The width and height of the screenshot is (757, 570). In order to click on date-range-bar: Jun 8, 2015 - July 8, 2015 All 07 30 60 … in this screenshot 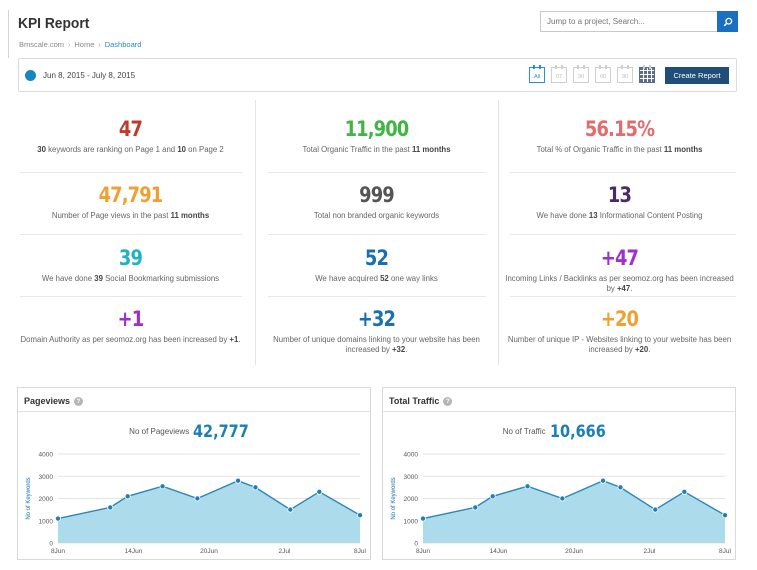, I will do `click(377, 75)`.